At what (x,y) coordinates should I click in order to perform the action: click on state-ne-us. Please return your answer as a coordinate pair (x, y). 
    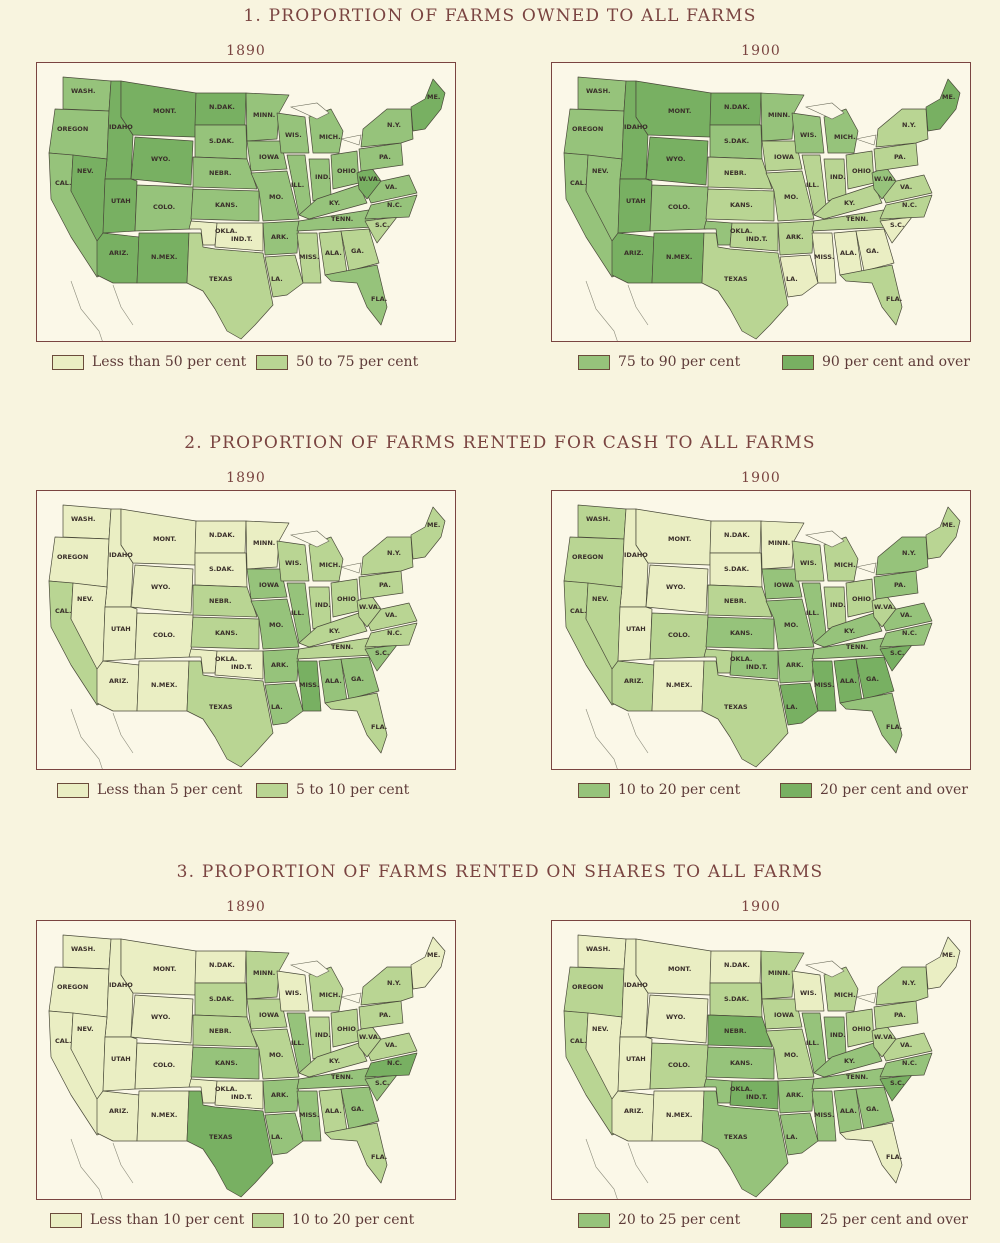
    Looking at the image, I should click on (943, 533).